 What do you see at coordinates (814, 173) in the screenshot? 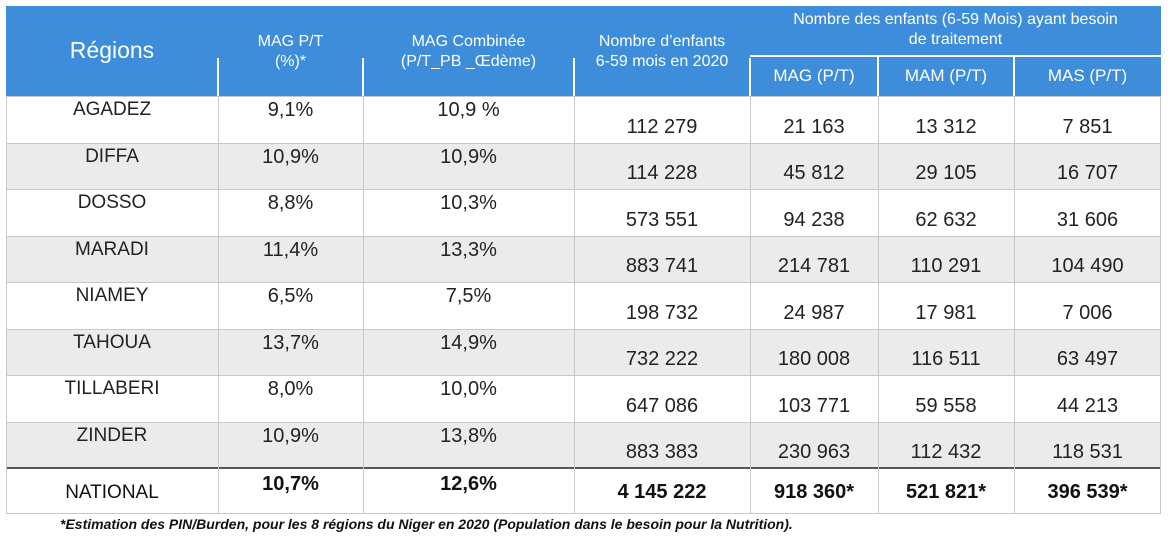
I see `cell-mag-count: 45 812` at bounding box center [814, 173].